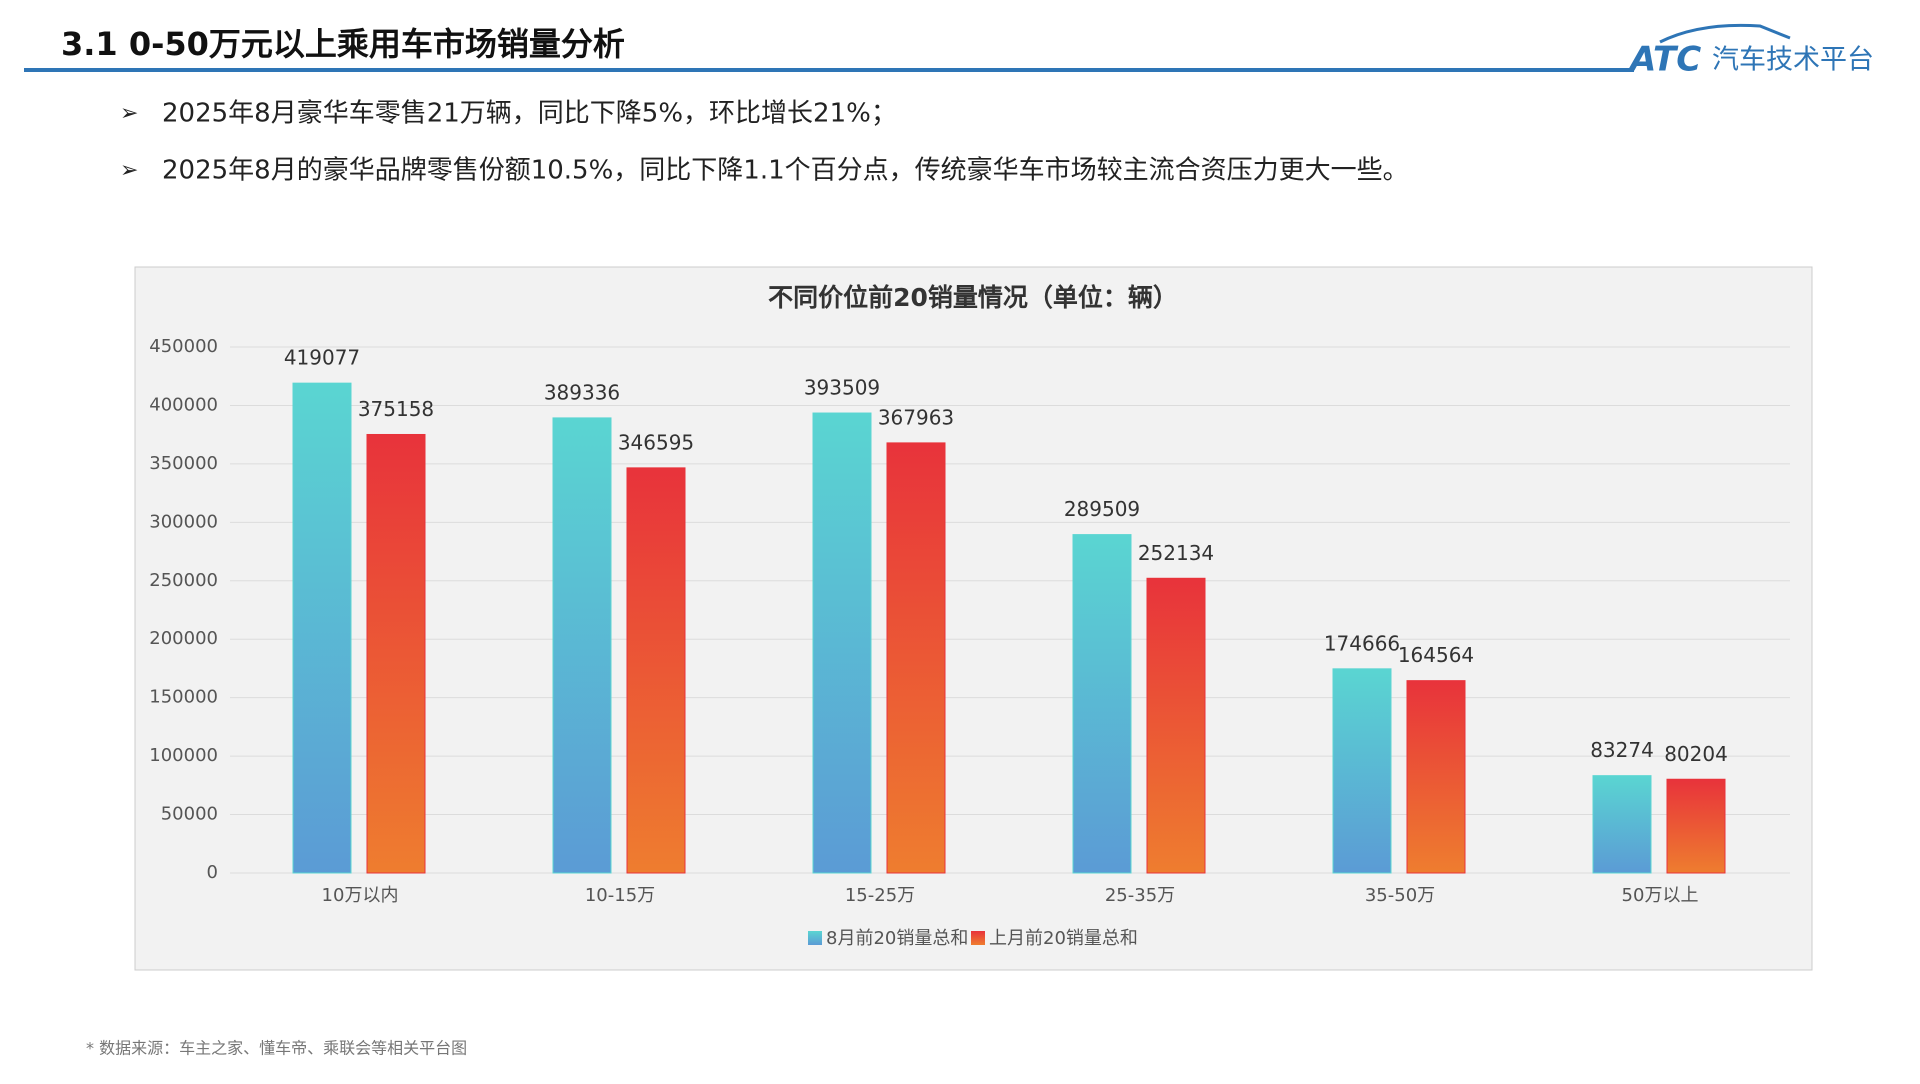 The image size is (1920, 1084). I want to click on value-label: 80204, so click(1696, 754).